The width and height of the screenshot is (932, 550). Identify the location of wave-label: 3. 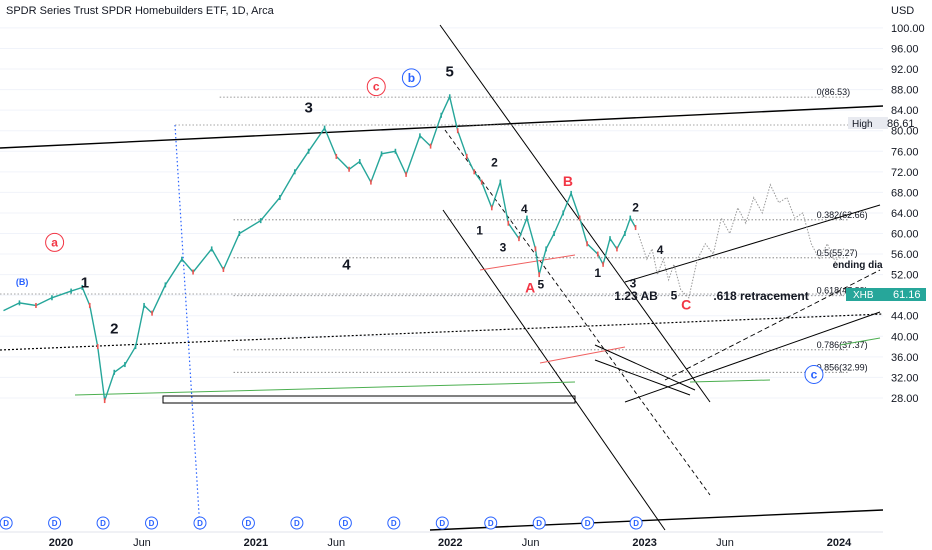
(308, 108).